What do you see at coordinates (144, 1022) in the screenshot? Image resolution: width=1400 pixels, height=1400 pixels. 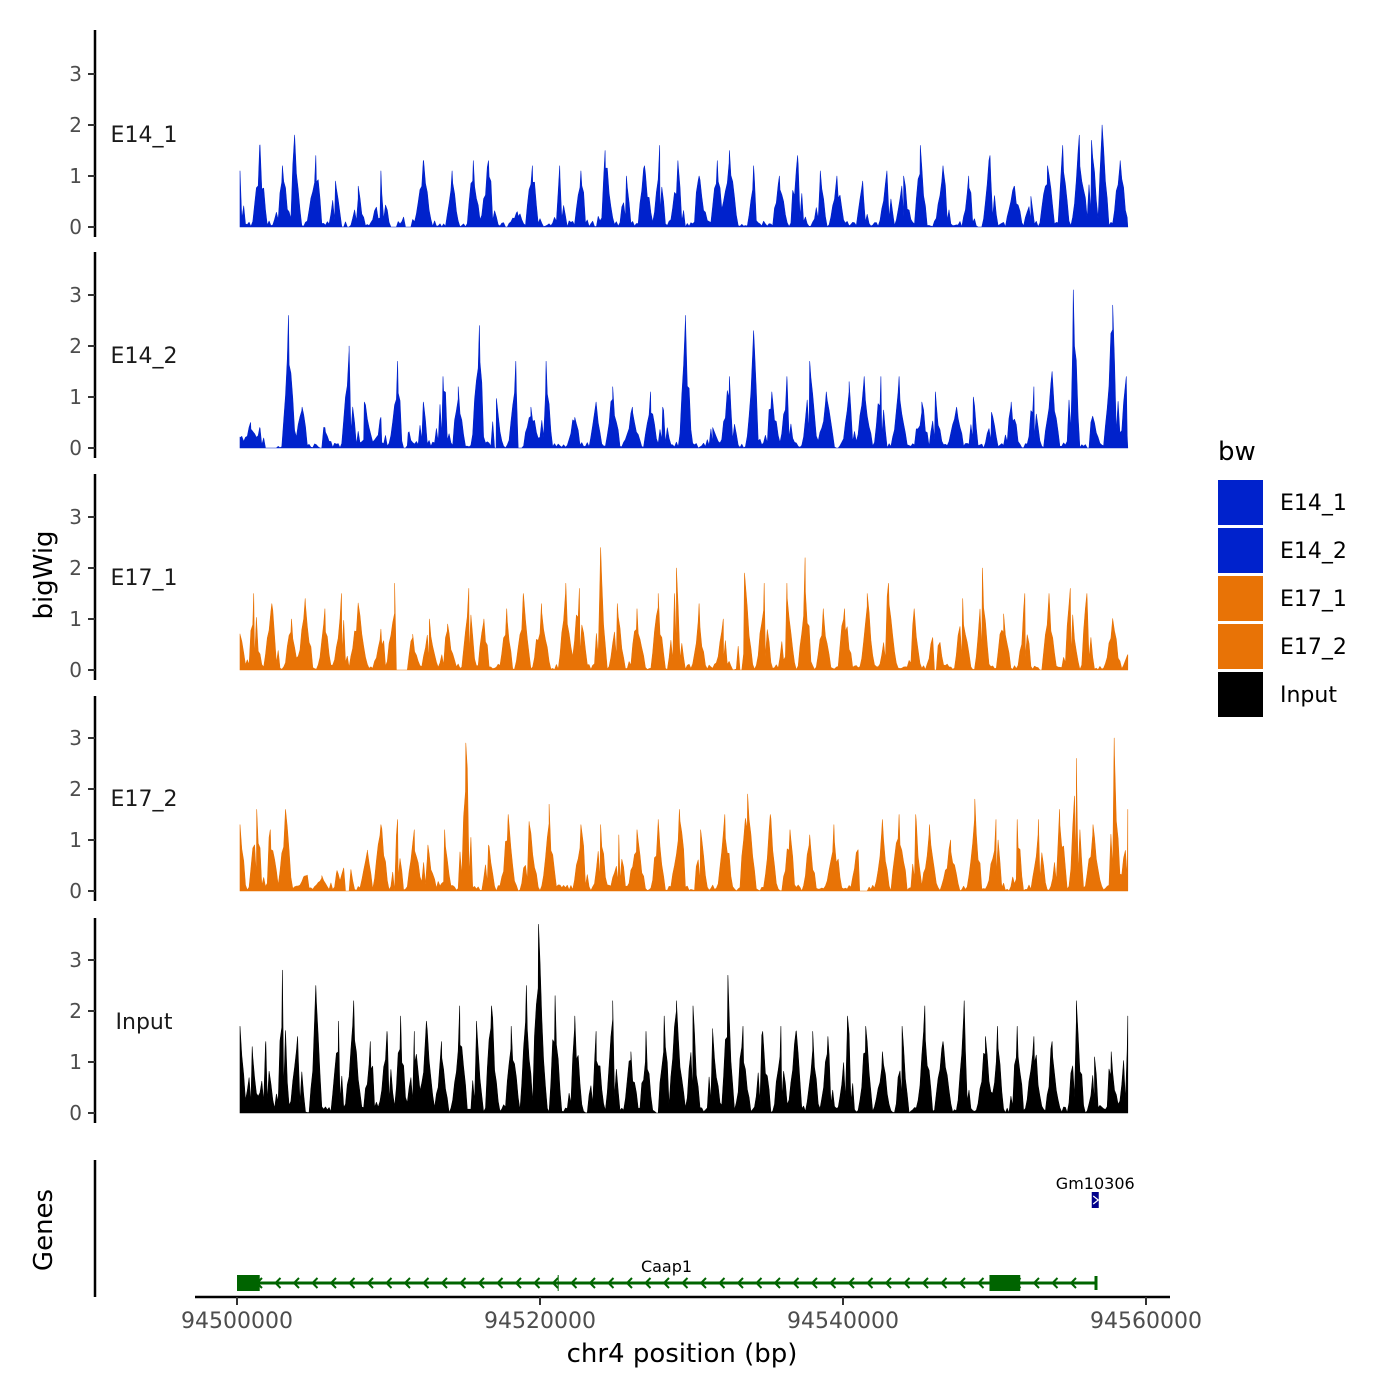 I see `track-label-Input: Input` at bounding box center [144, 1022].